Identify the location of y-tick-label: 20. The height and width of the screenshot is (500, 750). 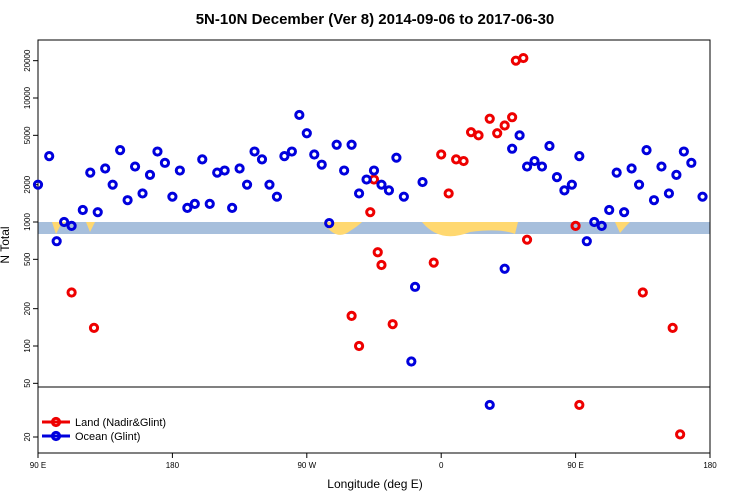
(27, 436).